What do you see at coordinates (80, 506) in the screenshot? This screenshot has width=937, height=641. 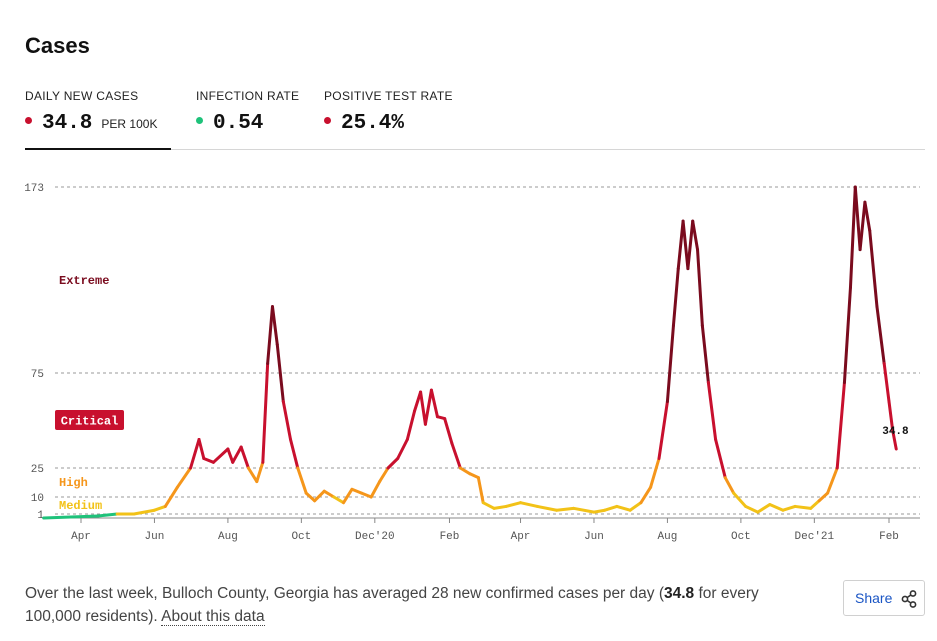 I see `level-label-medium: Medium` at bounding box center [80, 506].